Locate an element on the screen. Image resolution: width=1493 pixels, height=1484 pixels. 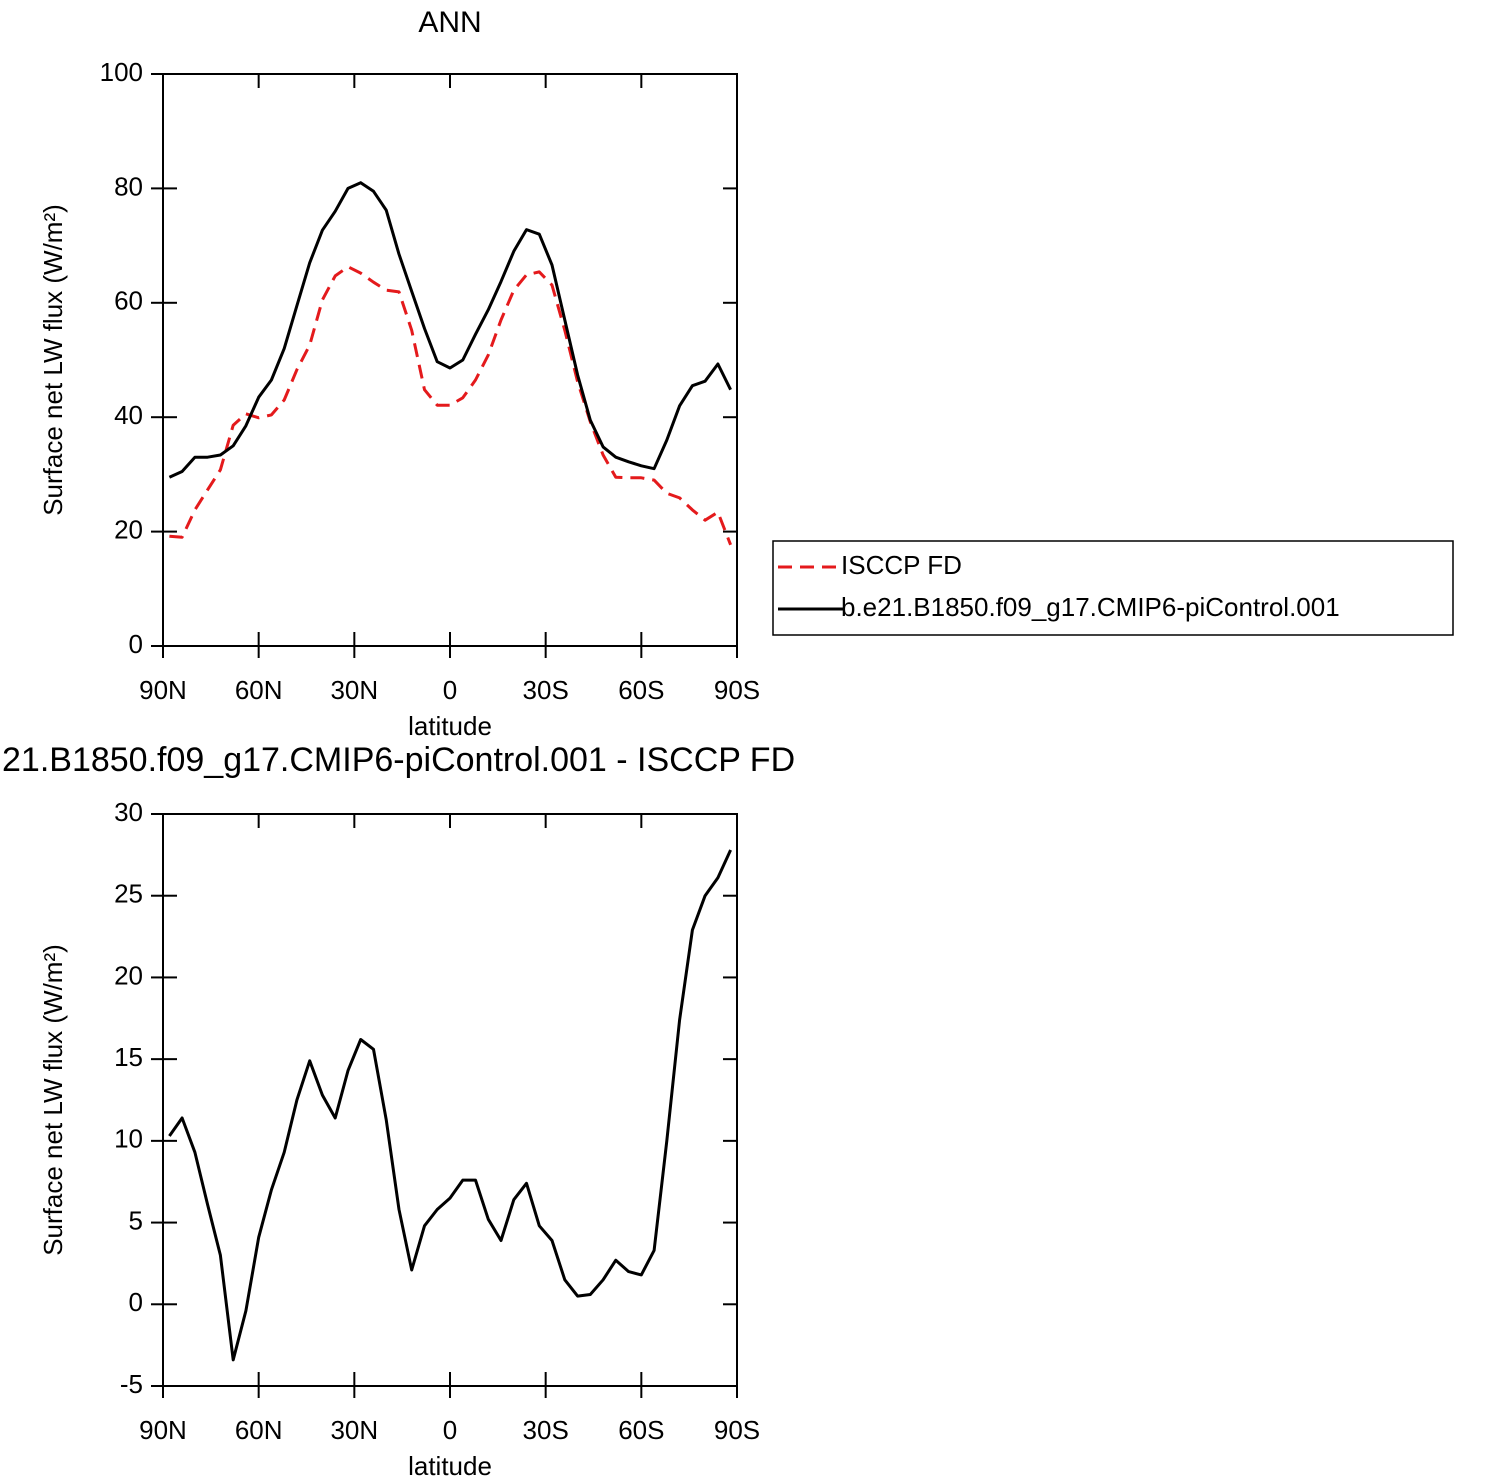
y-tick-label: 30 is located at coordinates (128, 812).